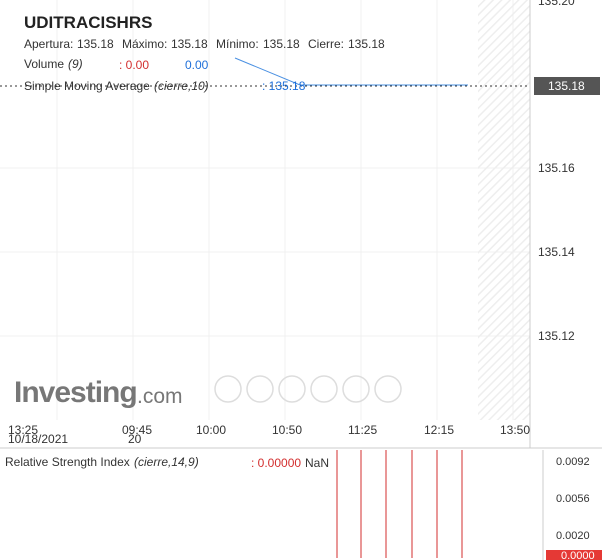 The image size is (602, 560). I want to click on logo: Investing, so click(76, 392).